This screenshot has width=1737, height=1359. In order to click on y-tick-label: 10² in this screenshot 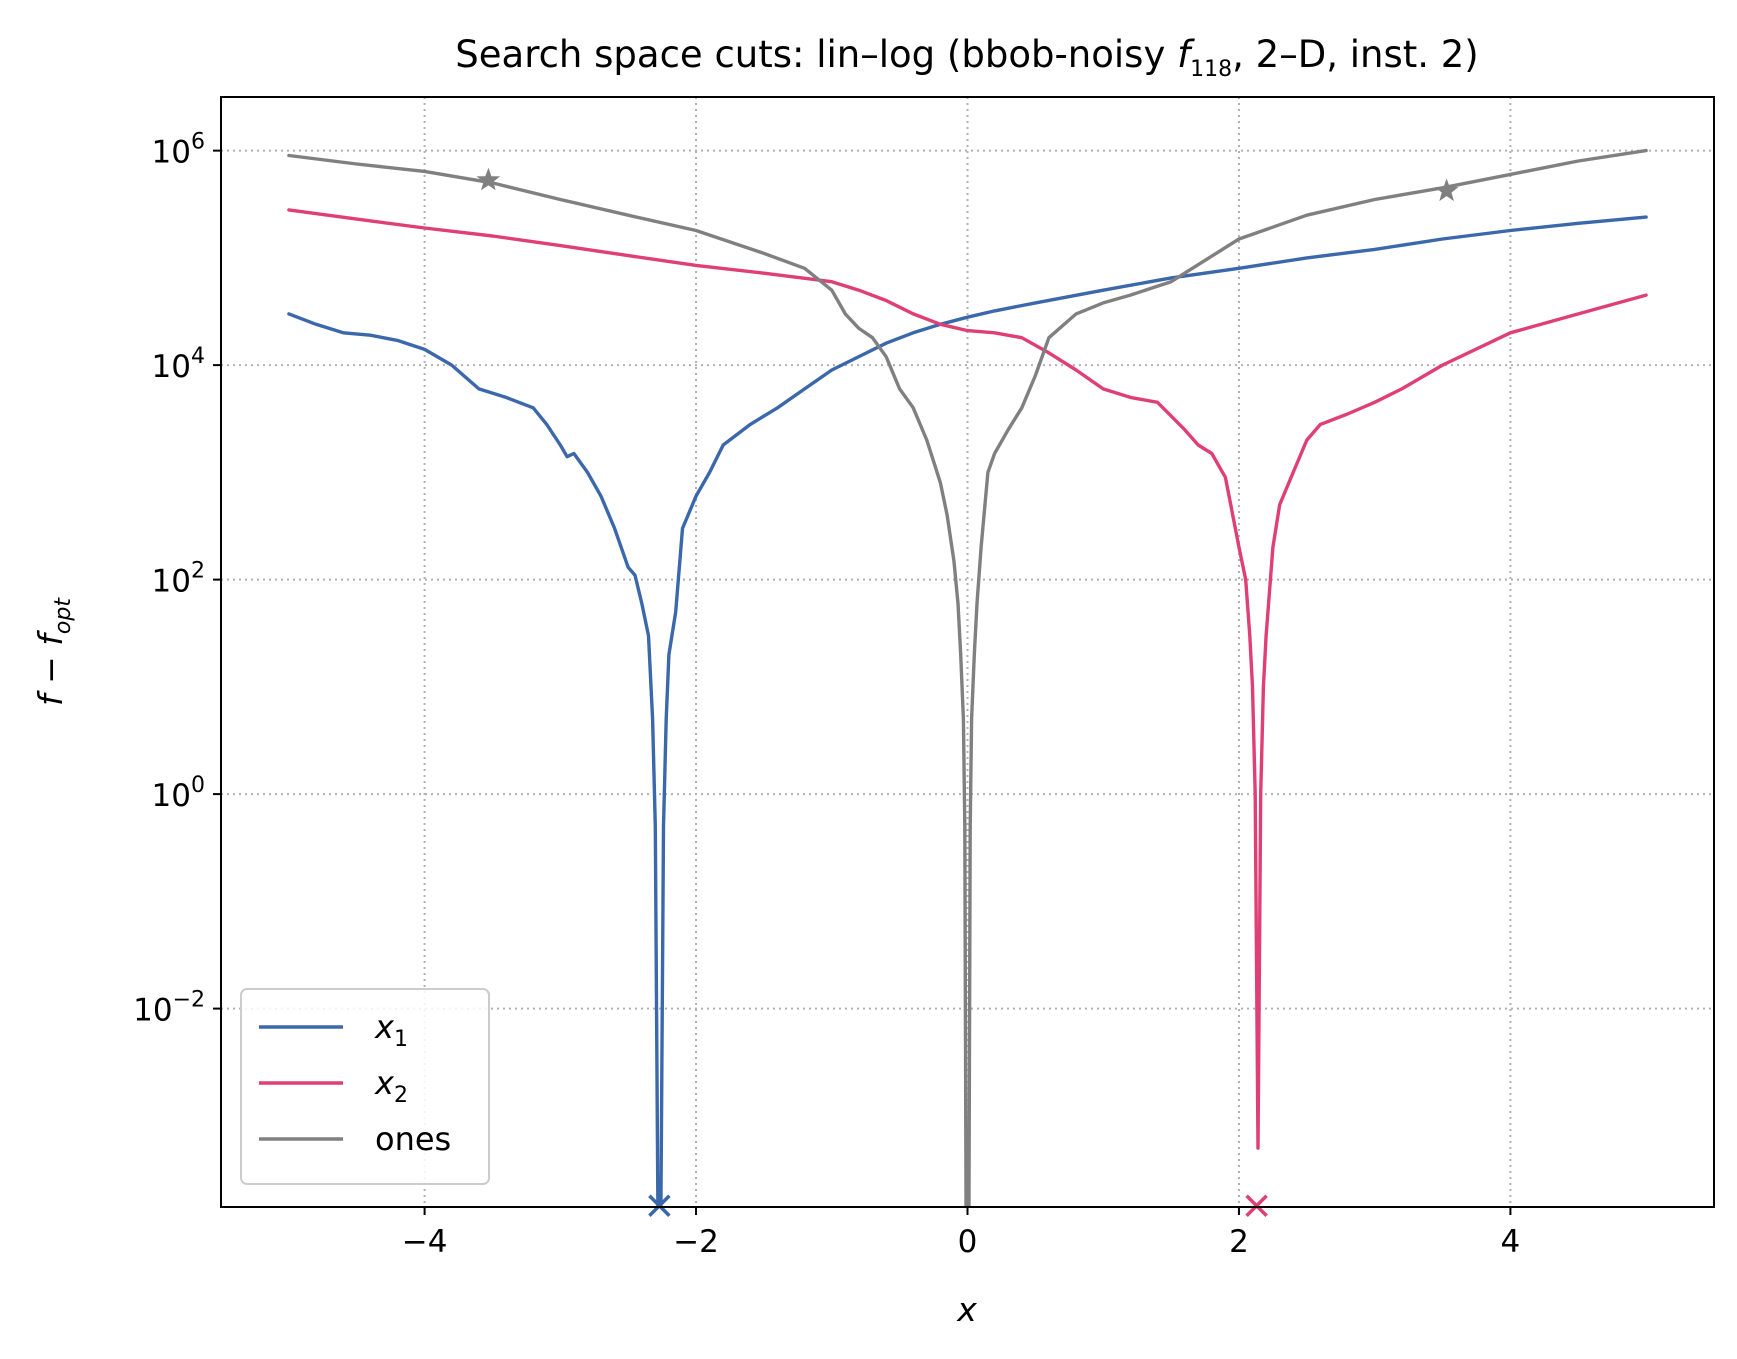, I will do `click(178, 579)`.